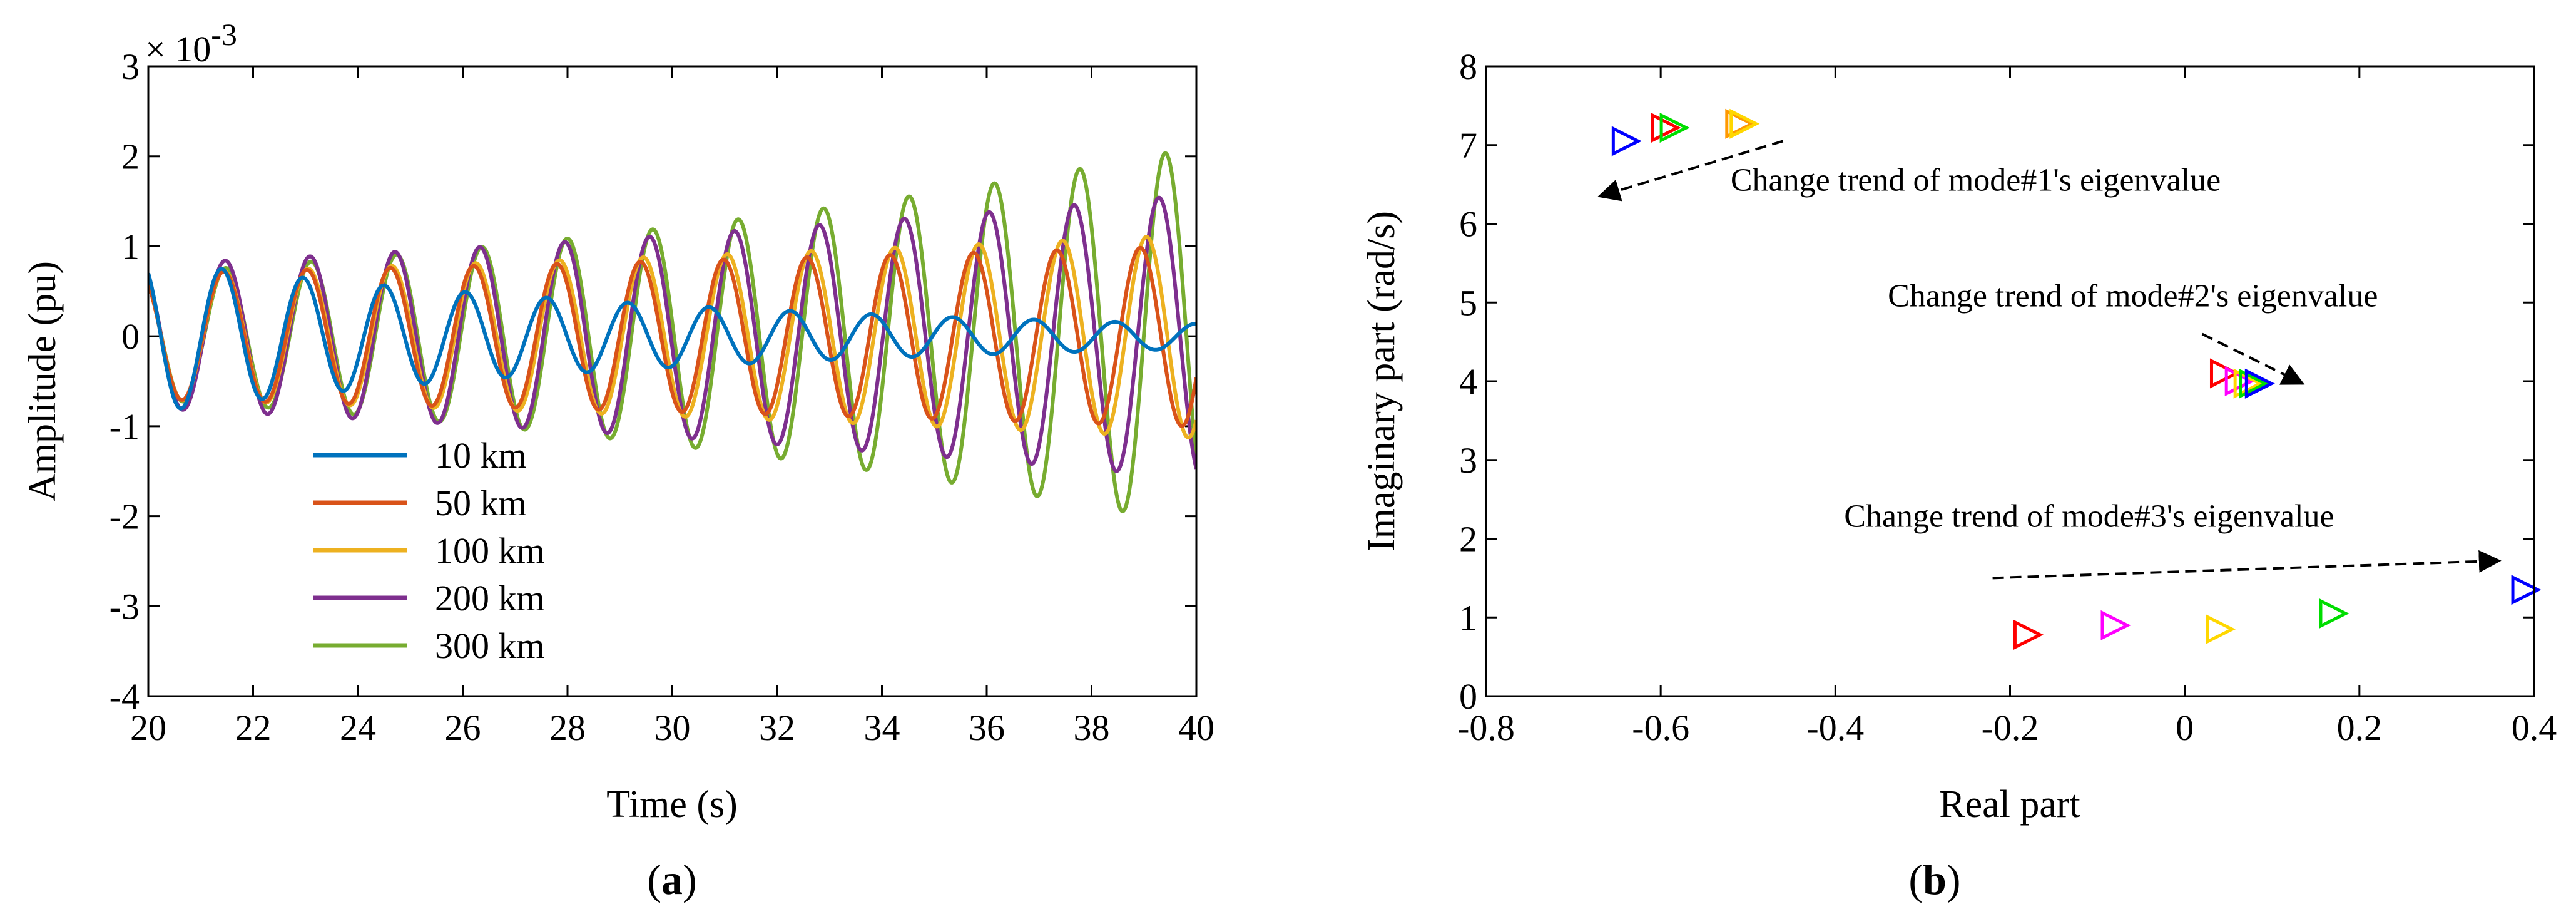  Describe the element at coordinates (1381, 381) in the screenshot. I see `panel-b-ylabel: Imaginary part (rad/s)` at that location.